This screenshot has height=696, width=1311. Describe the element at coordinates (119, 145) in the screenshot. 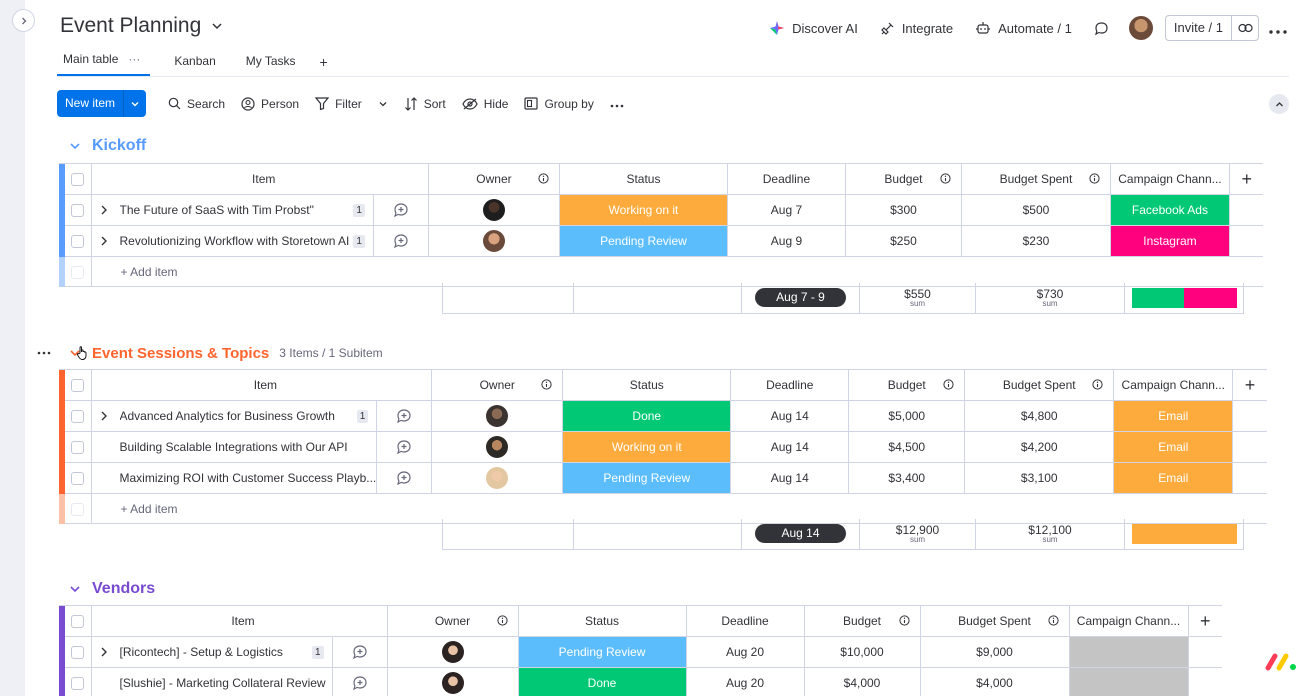

I see `group-title: Kickoff` at that location.